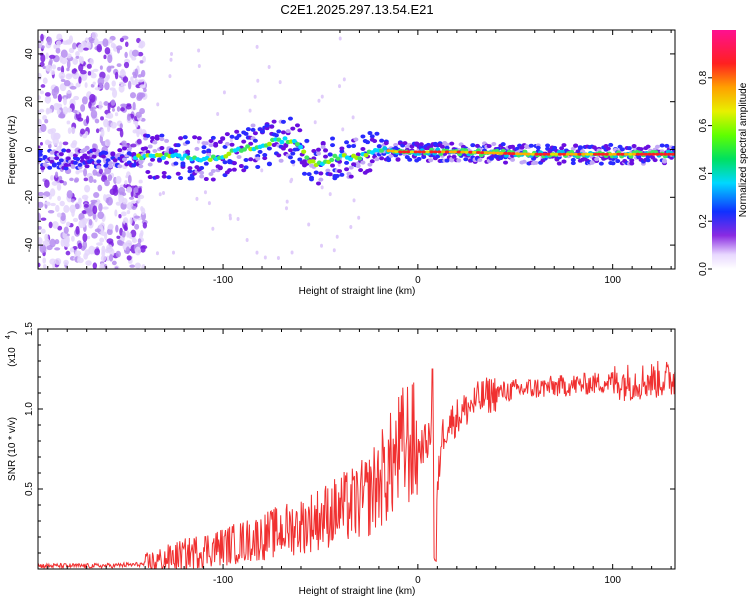 This screenshot has height=600, width=750. Describe the element at coordinates (8, 337) in the screenshot. I see `snr-exponent-power: 4` at that location.